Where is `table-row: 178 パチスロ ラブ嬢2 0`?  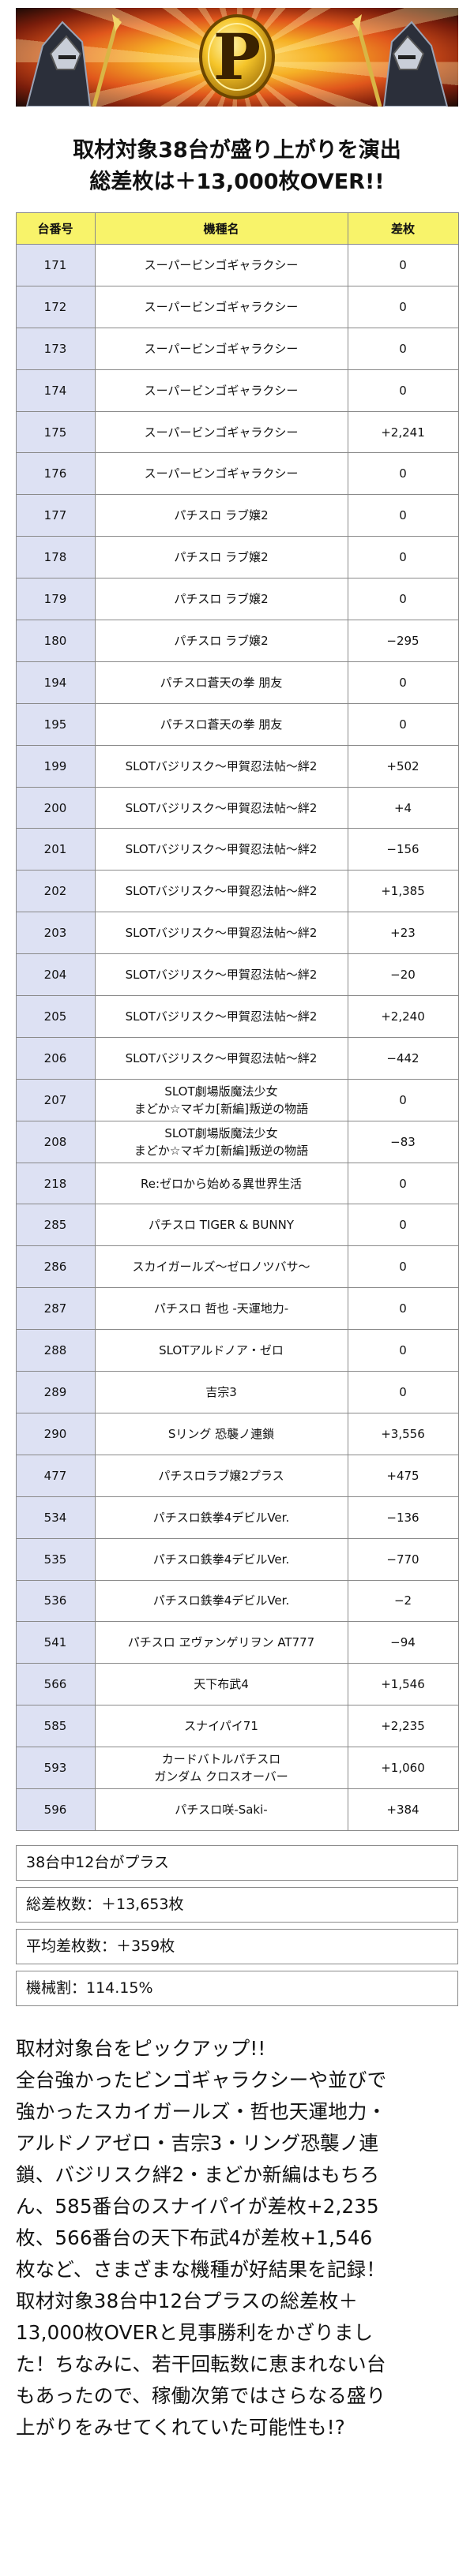
table-row: 178 パチスロ ラブ嬢2 0 is located at coordinates (237, 557).